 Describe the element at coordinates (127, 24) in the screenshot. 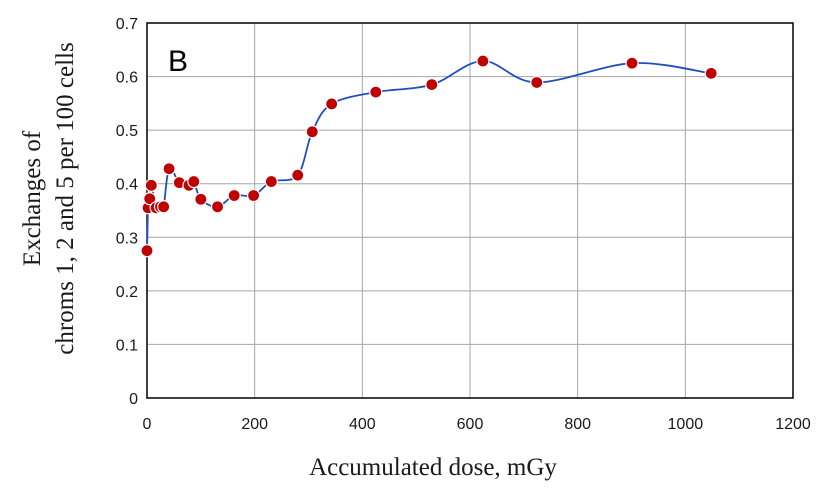

I see `y-tick-label: 0.7` at that location.